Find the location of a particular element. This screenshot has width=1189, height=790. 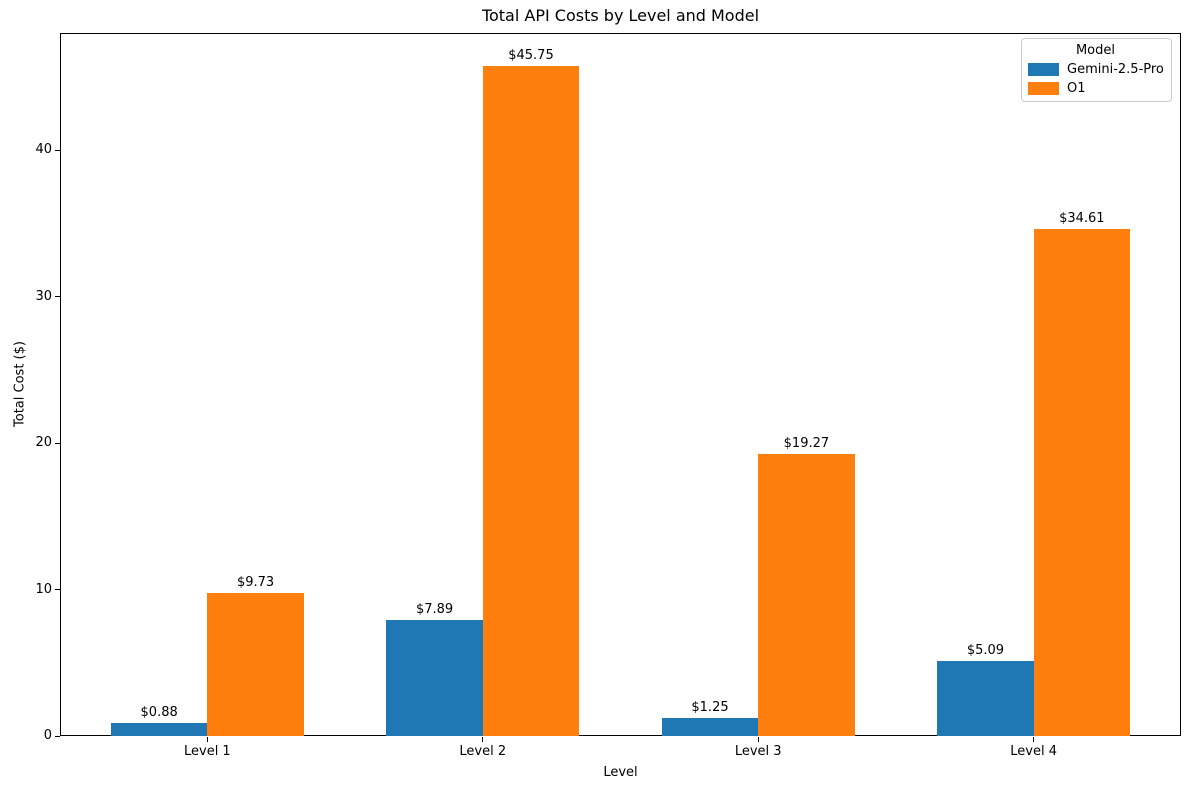

bar-value-label: $34.61 is located at coordinates (1082, 219).